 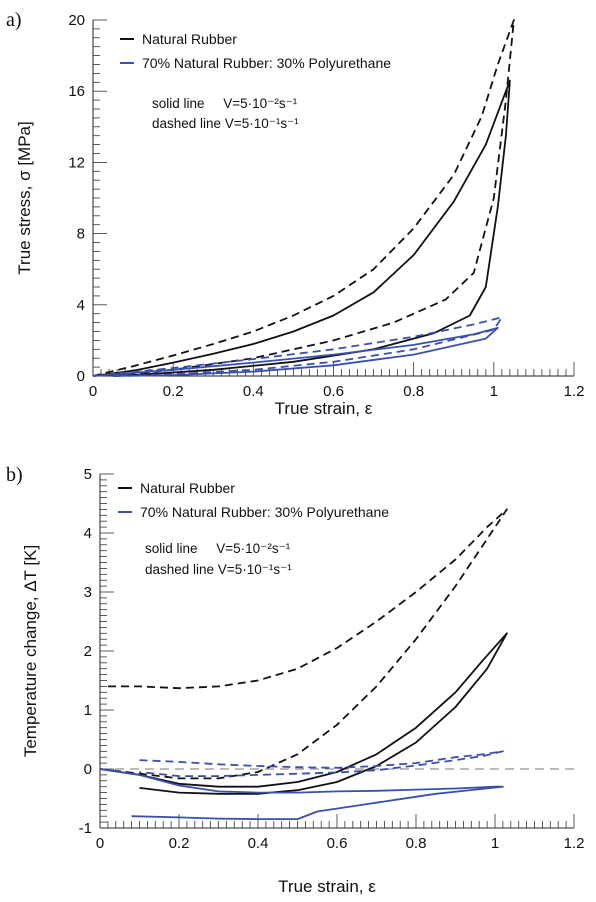 What do you see at coordinates (303, 713) in the screenshot?
I see `series-line-solid-natural-rubber` at bounding box center [303, 713].